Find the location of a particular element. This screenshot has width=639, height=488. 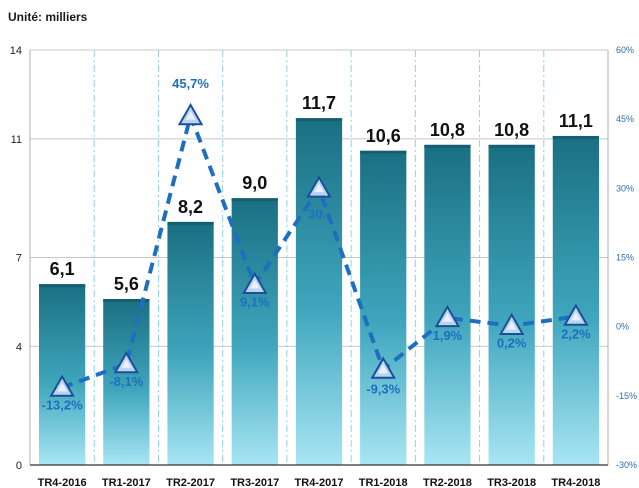

y-right-tick-label: 45% is located at coordinates (625, 119).